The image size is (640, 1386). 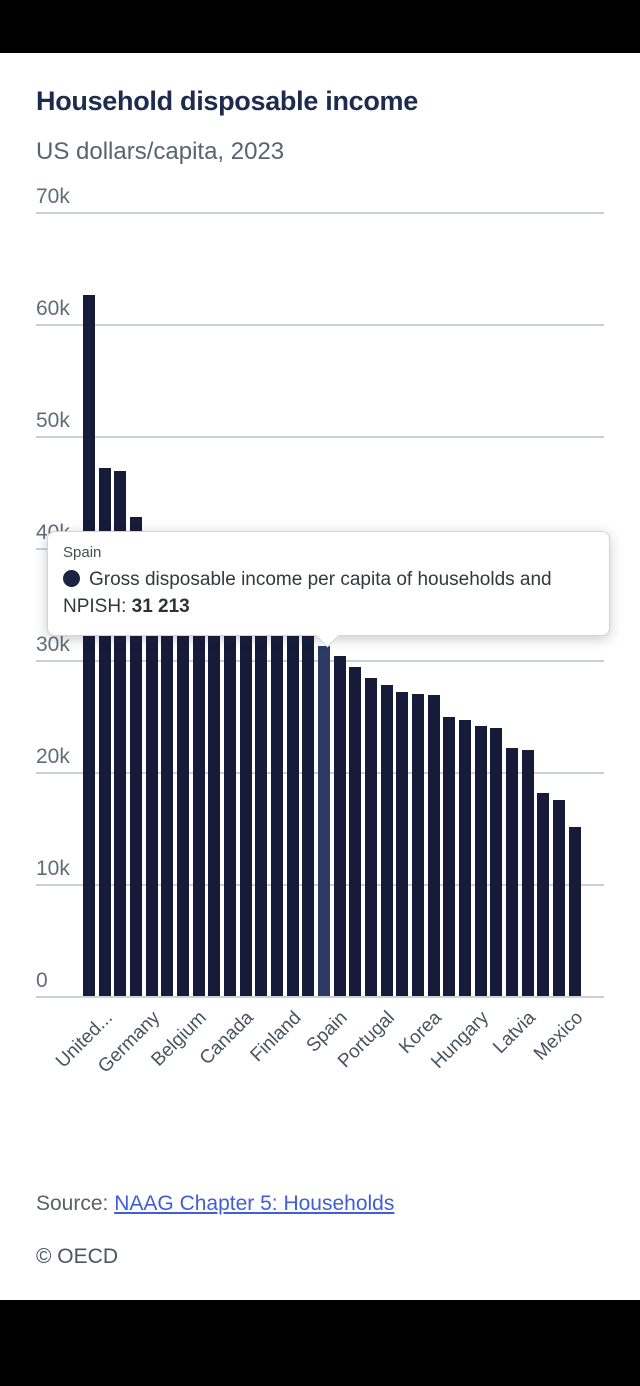 I want to click on y-axis-label-50k: 50k, so click(x=53, y=420).